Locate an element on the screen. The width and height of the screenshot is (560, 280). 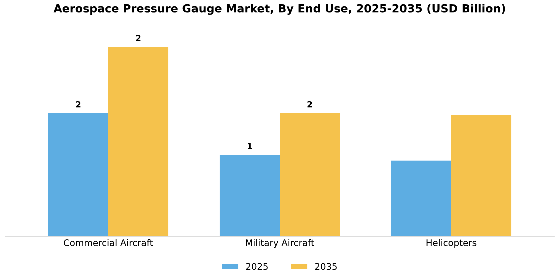
x-tick-label: Military Aircraft is located at coordinates (280, 243).